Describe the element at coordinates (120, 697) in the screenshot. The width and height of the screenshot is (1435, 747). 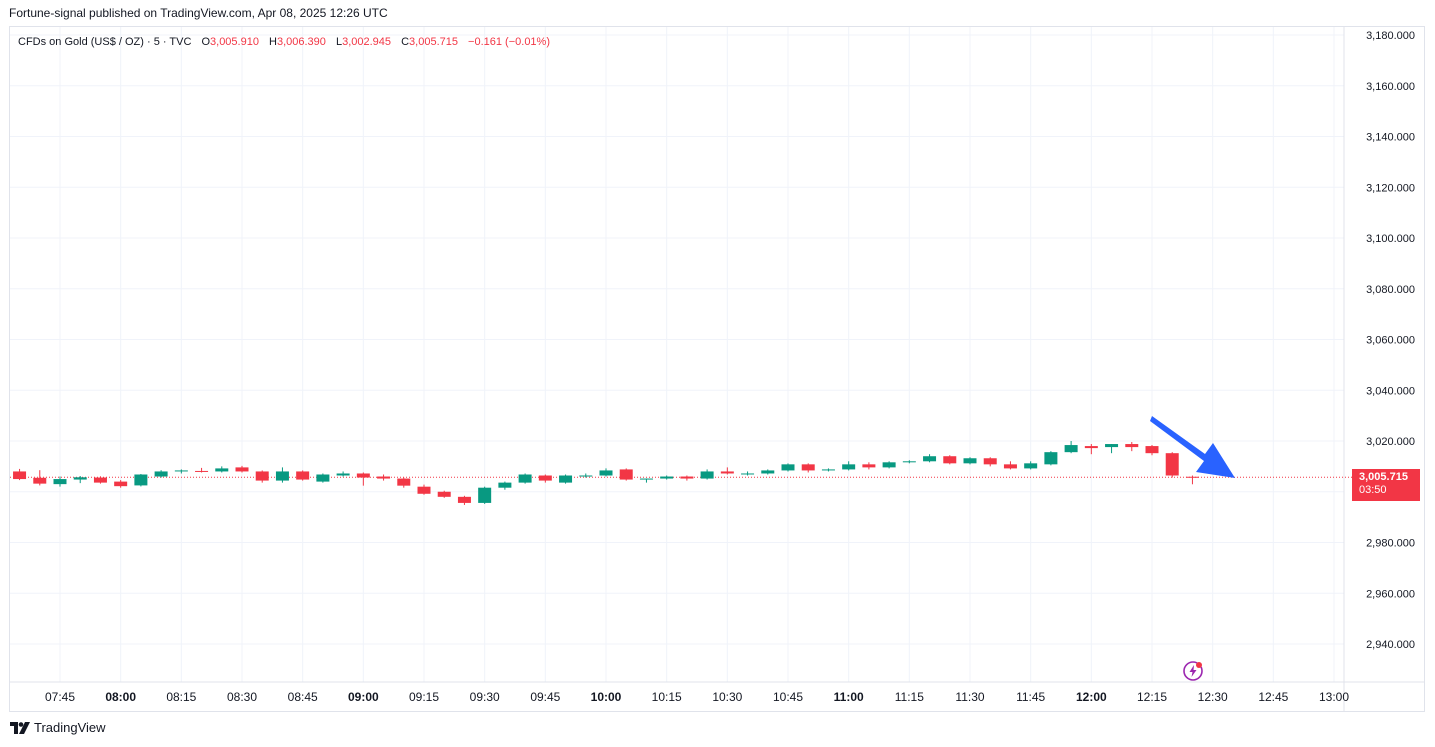
I see `x-tick-label: 08:00` at that location.